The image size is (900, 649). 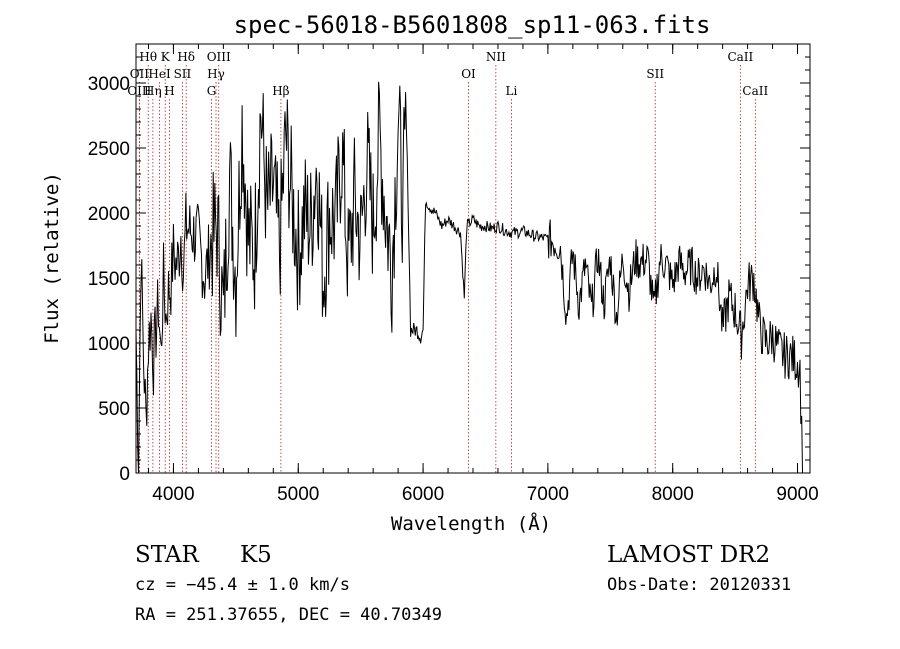 I want to click on object-class: STAR, so click(x=167, y=555).